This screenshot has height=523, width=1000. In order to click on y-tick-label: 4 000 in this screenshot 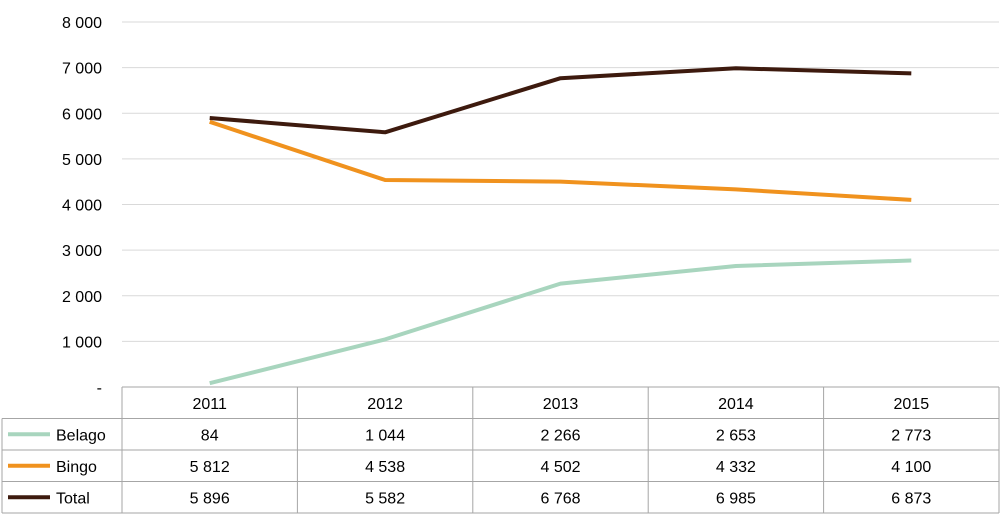, I will do `click(82, 206)`.